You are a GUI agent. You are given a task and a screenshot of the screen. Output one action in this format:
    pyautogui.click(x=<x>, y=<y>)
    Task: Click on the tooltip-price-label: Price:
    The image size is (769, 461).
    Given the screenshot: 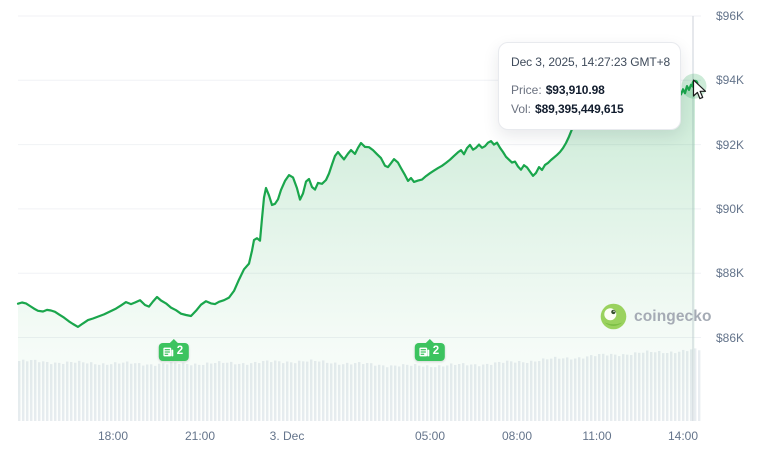 What is the action you would take?
    pyautogui.click(x=526, y=90)
    